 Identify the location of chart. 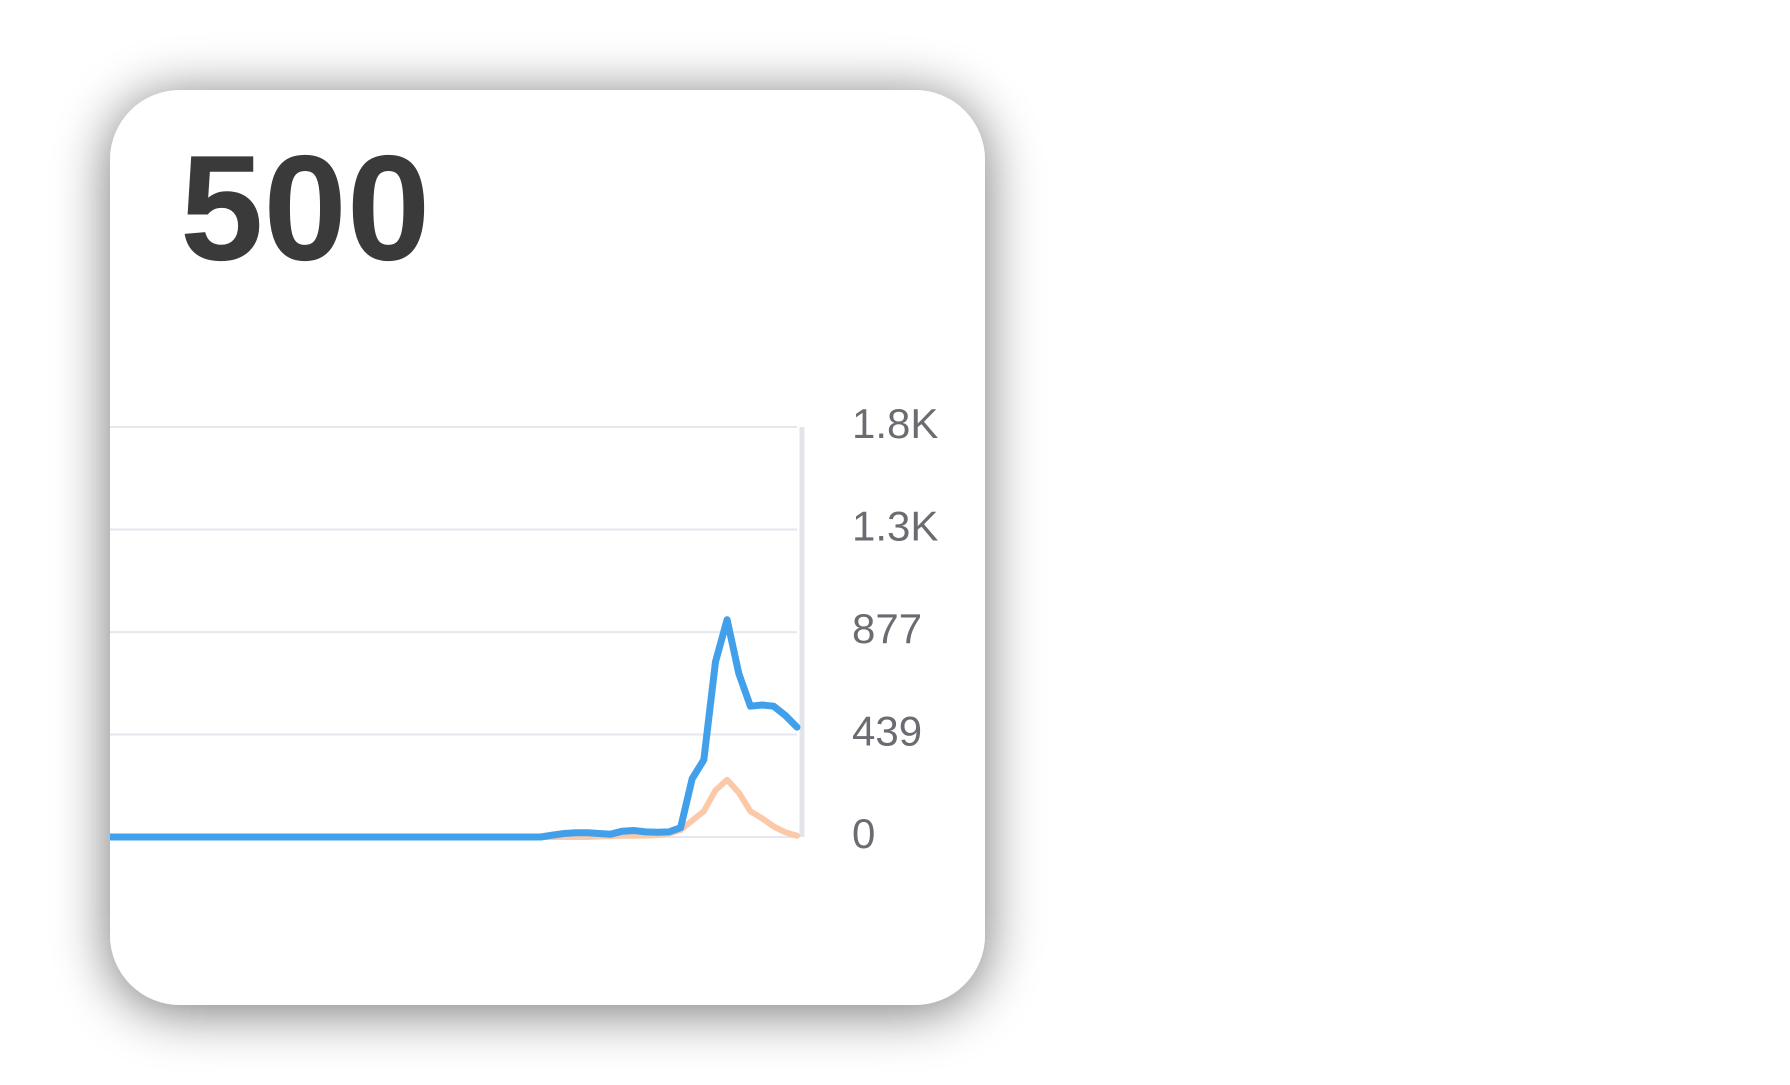
(457, 633).